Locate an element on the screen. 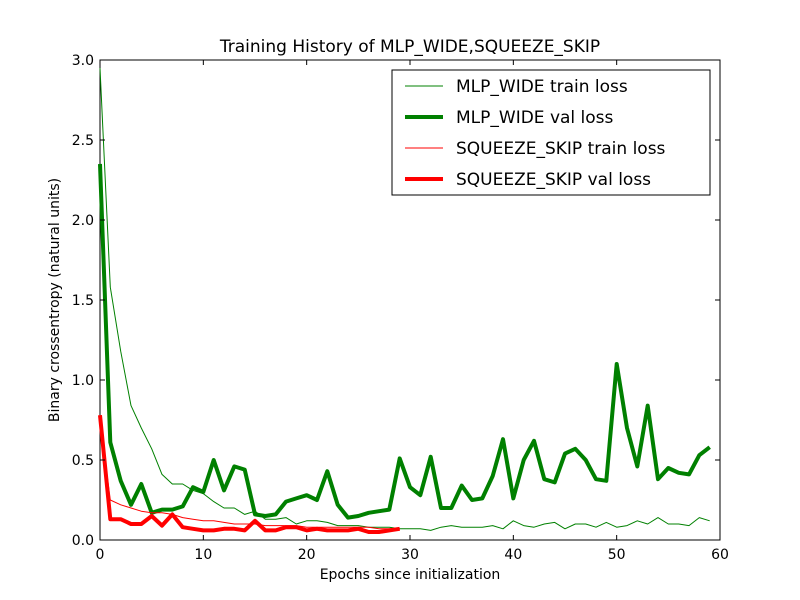 The width and height of the screenshot is (800, 600). x-tick-label: 40 is located at coordinates (513, 555).